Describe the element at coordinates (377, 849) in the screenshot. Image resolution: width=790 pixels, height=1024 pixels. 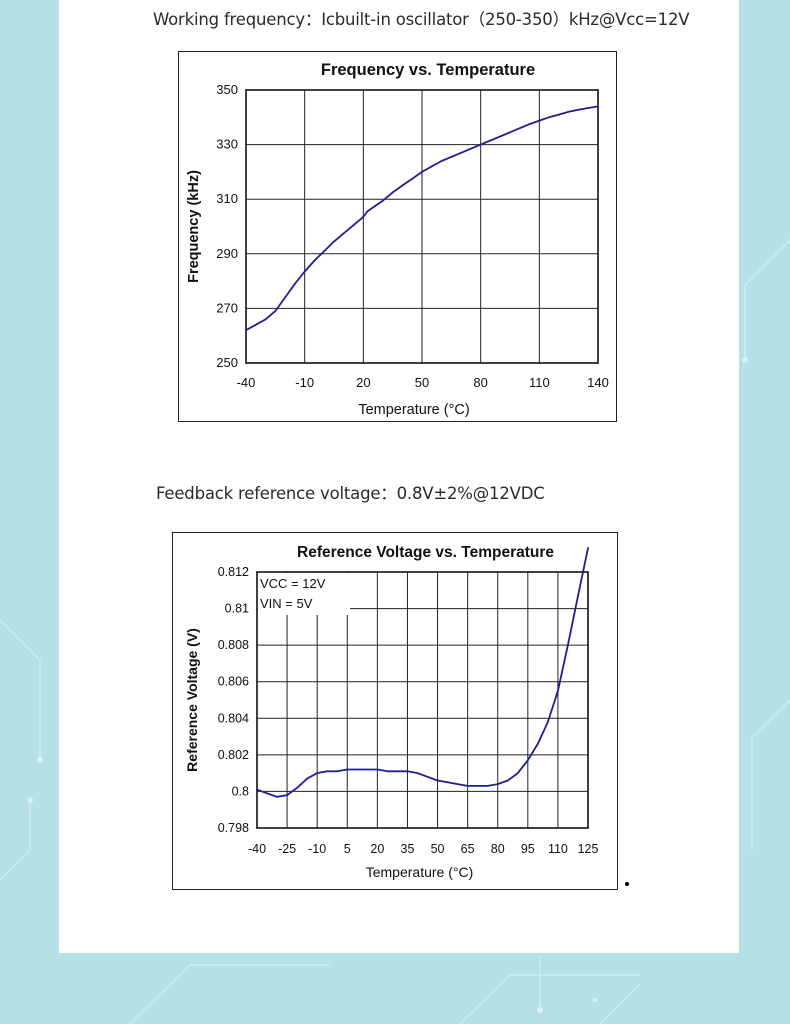
I see `chart-2-xtick-label: 20` at that location.